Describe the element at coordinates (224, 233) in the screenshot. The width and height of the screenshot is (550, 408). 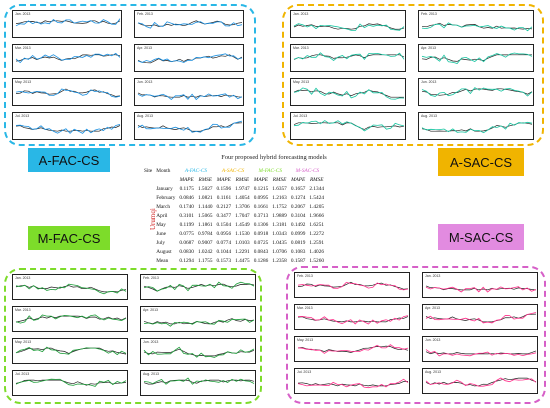
I see `value-cell: 0.0956` at that location.